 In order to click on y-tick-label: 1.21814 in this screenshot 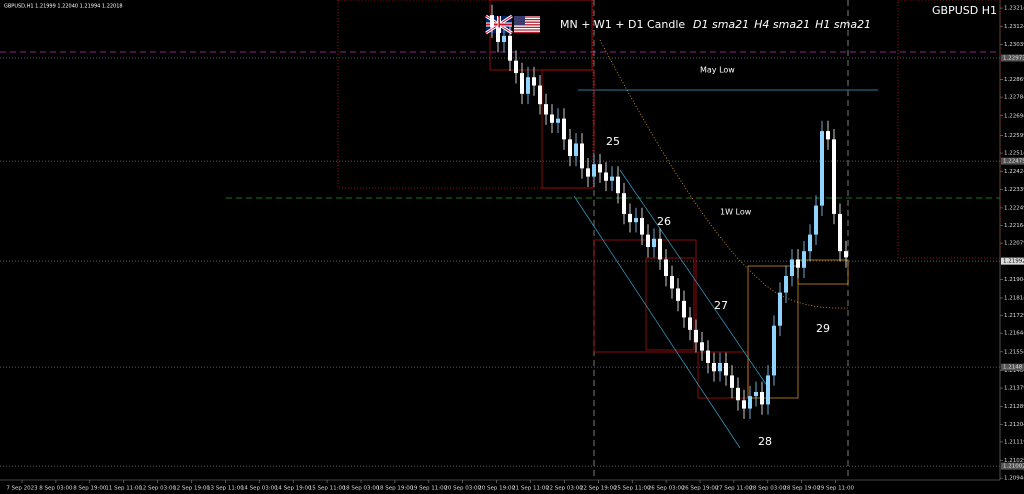, I will do `click(1014, 298)`.